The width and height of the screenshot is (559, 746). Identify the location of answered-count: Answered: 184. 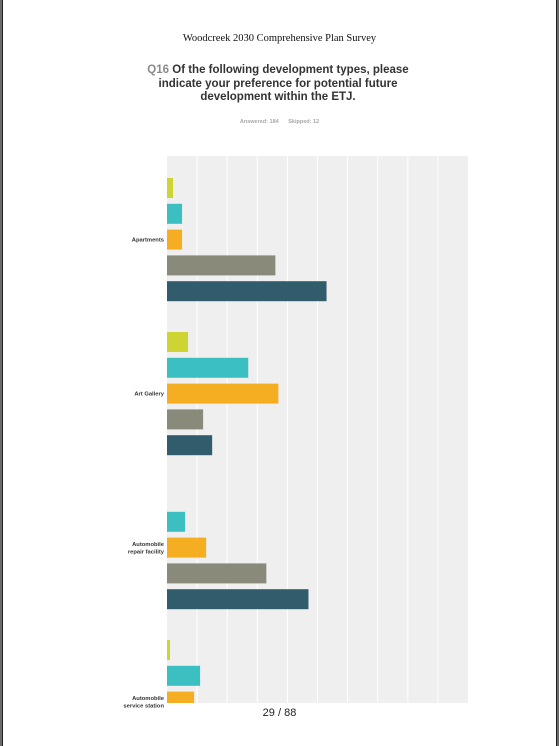
(259, 122).